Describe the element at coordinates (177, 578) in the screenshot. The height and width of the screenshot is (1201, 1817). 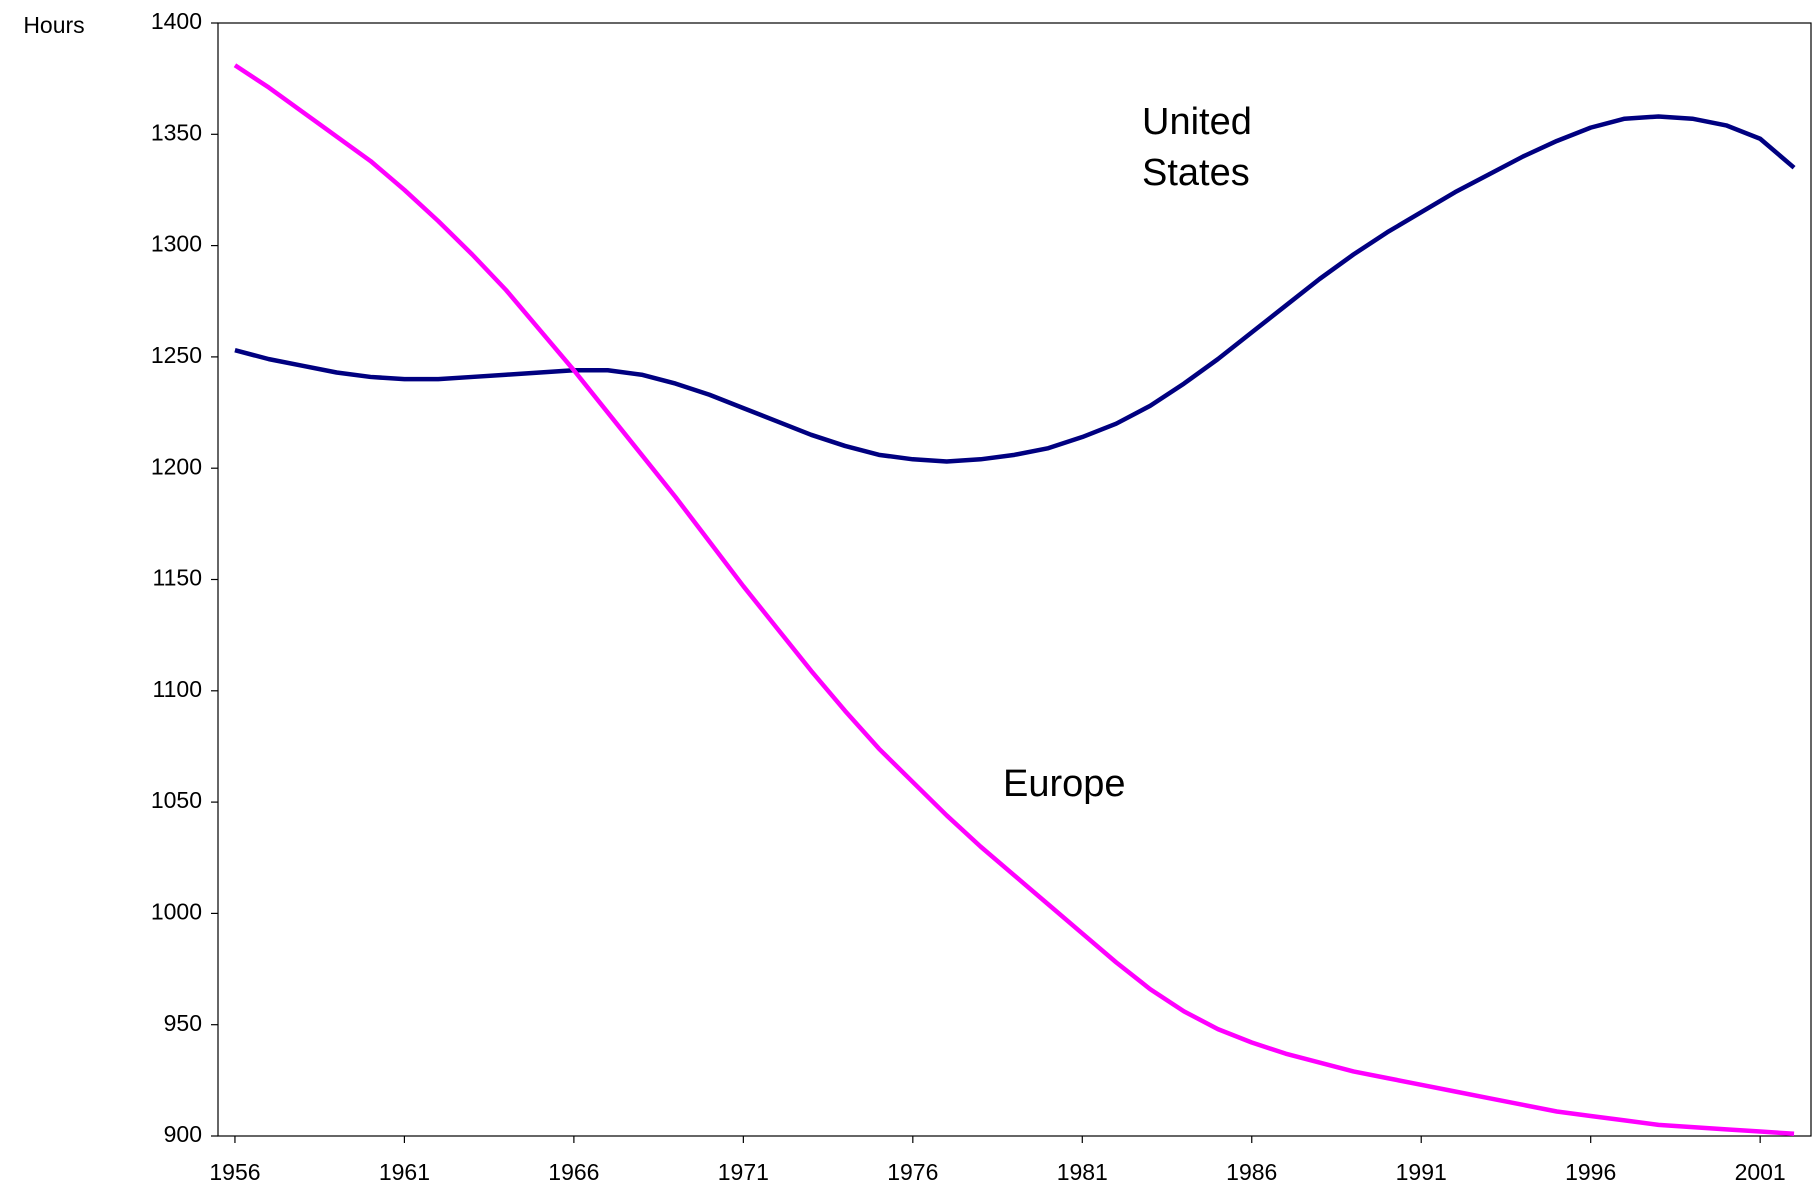
I see `y-tick-label: 1150` at that location.